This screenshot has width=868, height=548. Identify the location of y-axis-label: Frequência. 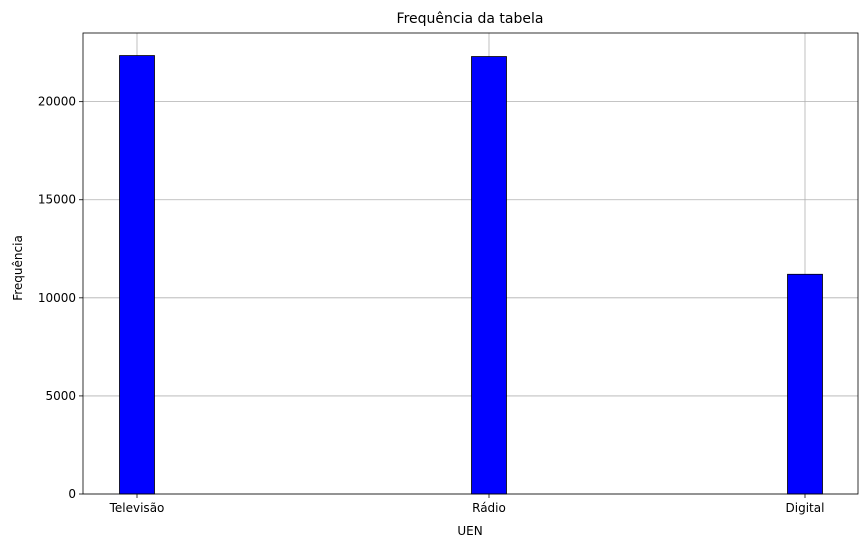
(18, 268).